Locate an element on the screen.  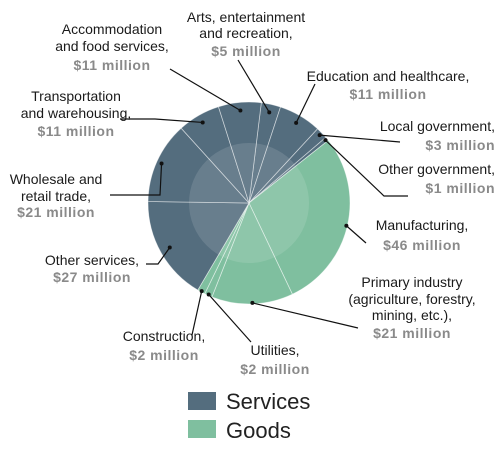
leader-dot-transportation-and-warehousing is located at coordinates (202, 122).